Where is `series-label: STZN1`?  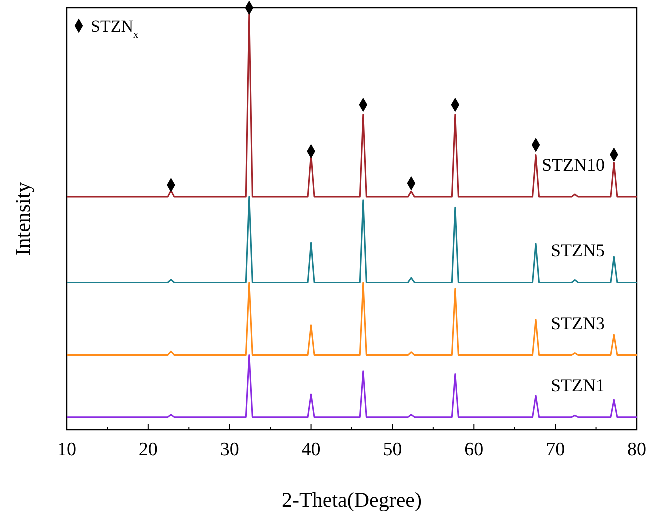 series-label: STZN1 is located at coordinates (578, 385).